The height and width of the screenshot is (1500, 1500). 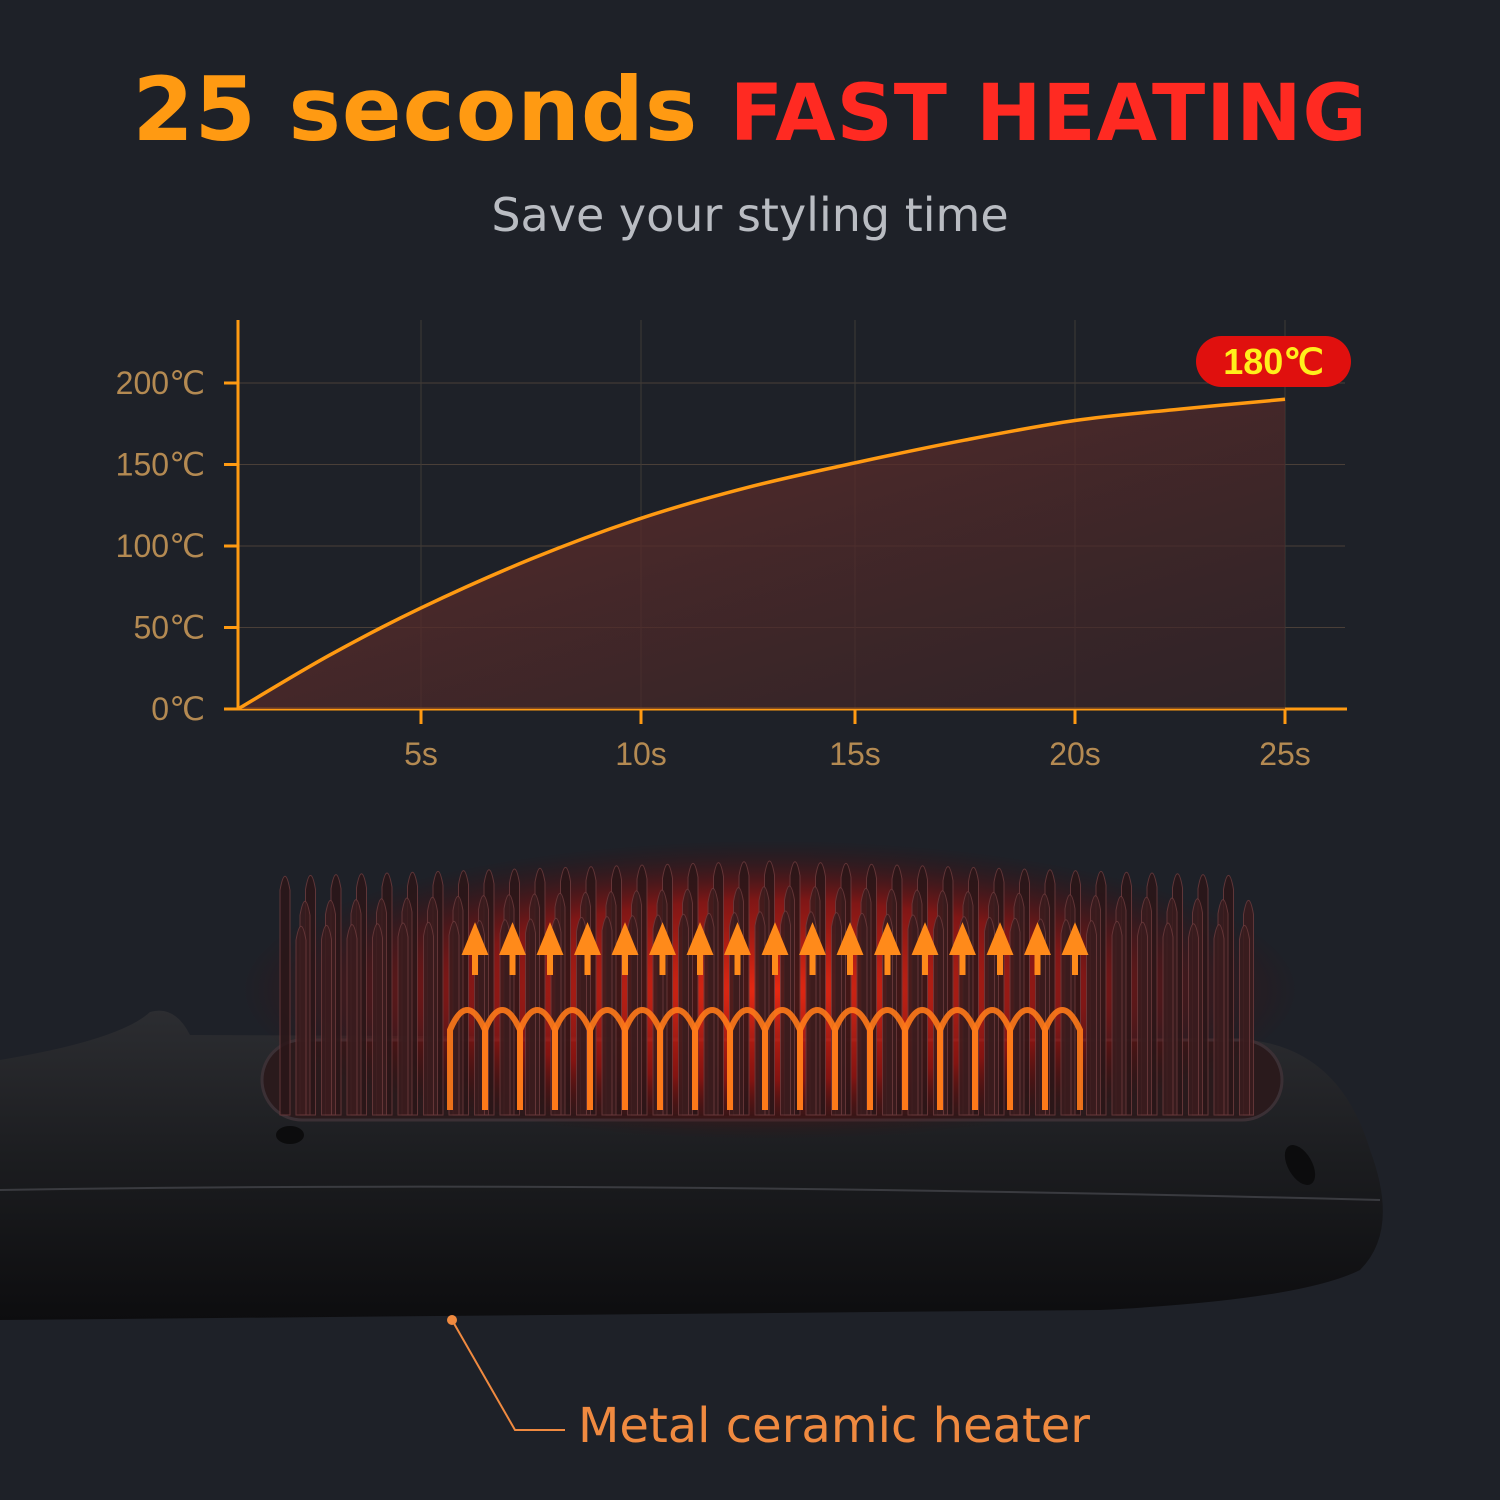 What do you see at coordinates (160, 383) in the screenshot?
I see `y-tick-label: 200℃` at bounding box center [160, 383].